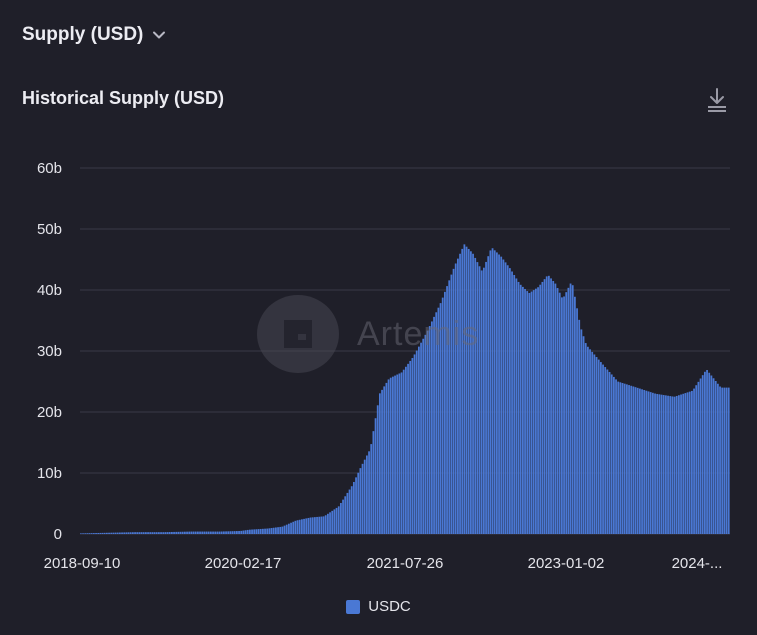 Image resolution: width=757 pixels, height=635 pixels. What do you see at coordinates (49, 351) in the screenshot?
I see `y-tick-label: 30b` at bounding box center [49, 351].